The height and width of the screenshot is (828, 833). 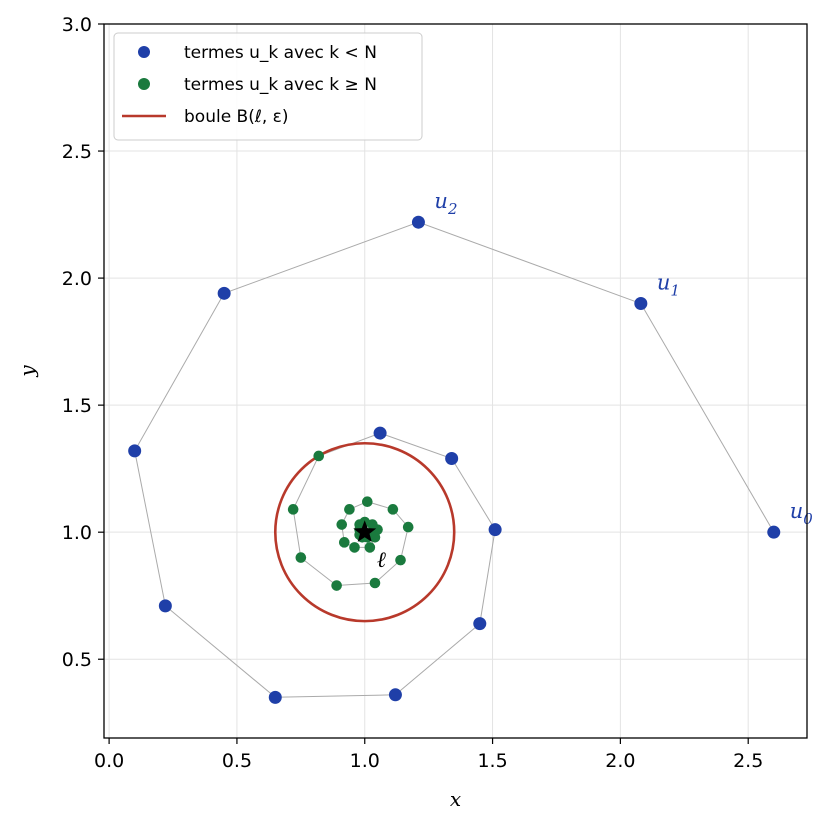 What do you see at coordinates (668, 285) in the screenshot?
I see `term-label: u1` at bounding box center [668, 285].